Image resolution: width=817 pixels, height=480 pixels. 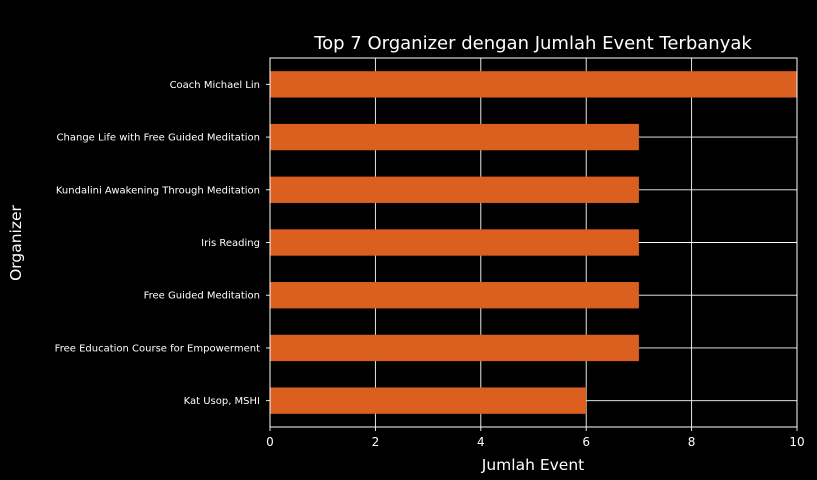 I want to click on x-tick-label: 8, so click(x=692, y=442).